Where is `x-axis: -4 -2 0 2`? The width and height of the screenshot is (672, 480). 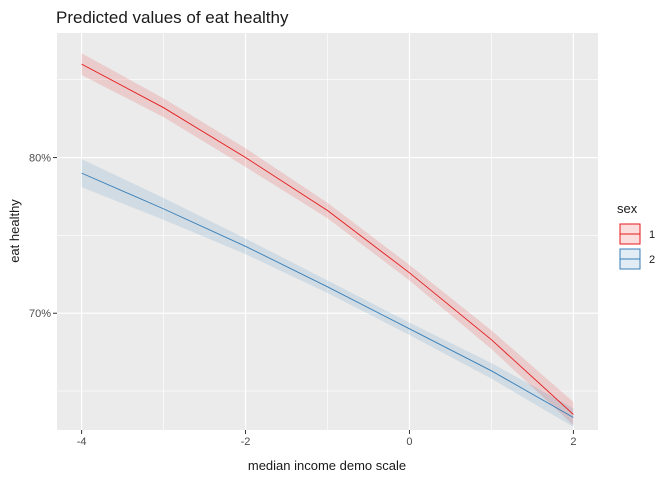 x-axis: -4 -2 0 2 is located at coordinates (326, 439).